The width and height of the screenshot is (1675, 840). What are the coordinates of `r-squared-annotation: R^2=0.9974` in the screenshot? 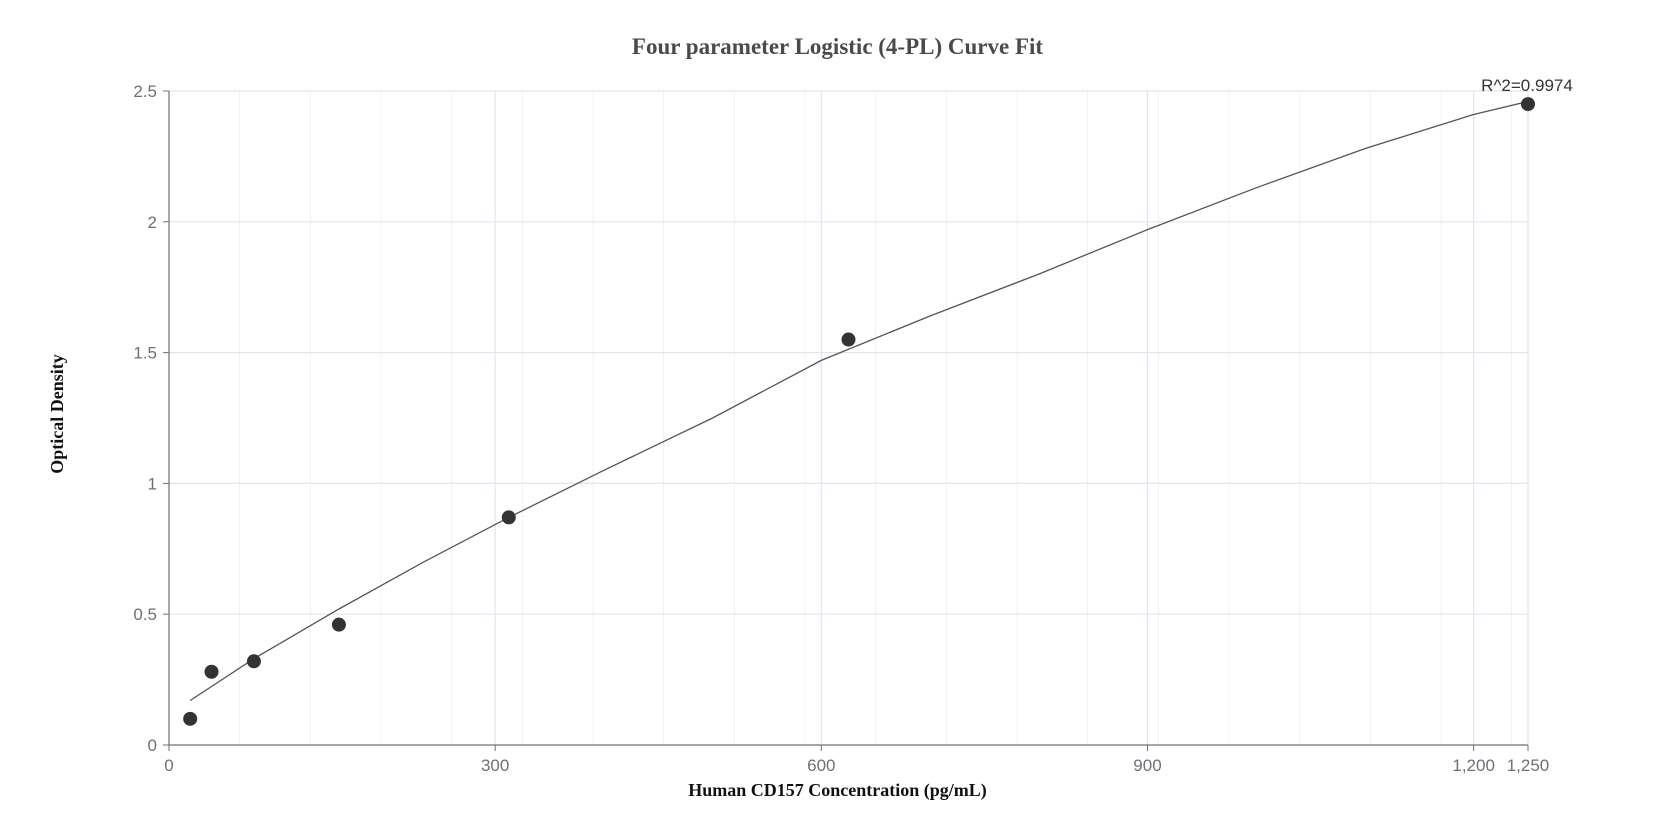 It's located at (1527, 85).